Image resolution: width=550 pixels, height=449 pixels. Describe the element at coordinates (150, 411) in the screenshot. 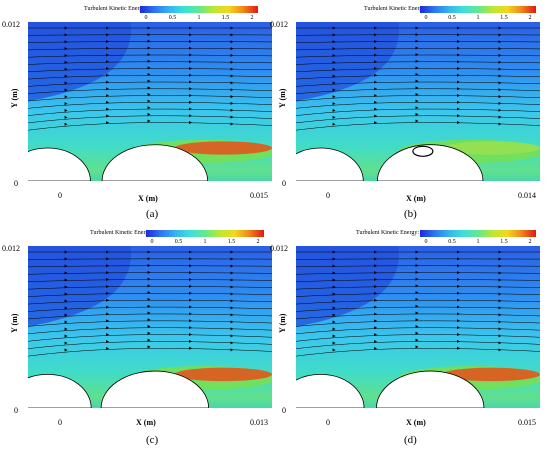

I see `wall` at that location.